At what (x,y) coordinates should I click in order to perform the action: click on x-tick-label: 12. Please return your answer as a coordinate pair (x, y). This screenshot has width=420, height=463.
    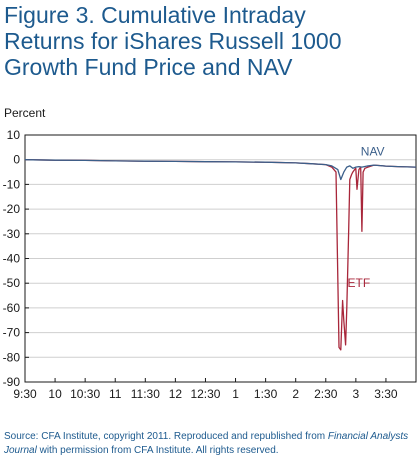
    Looking at the image, I should click on (176, 394).